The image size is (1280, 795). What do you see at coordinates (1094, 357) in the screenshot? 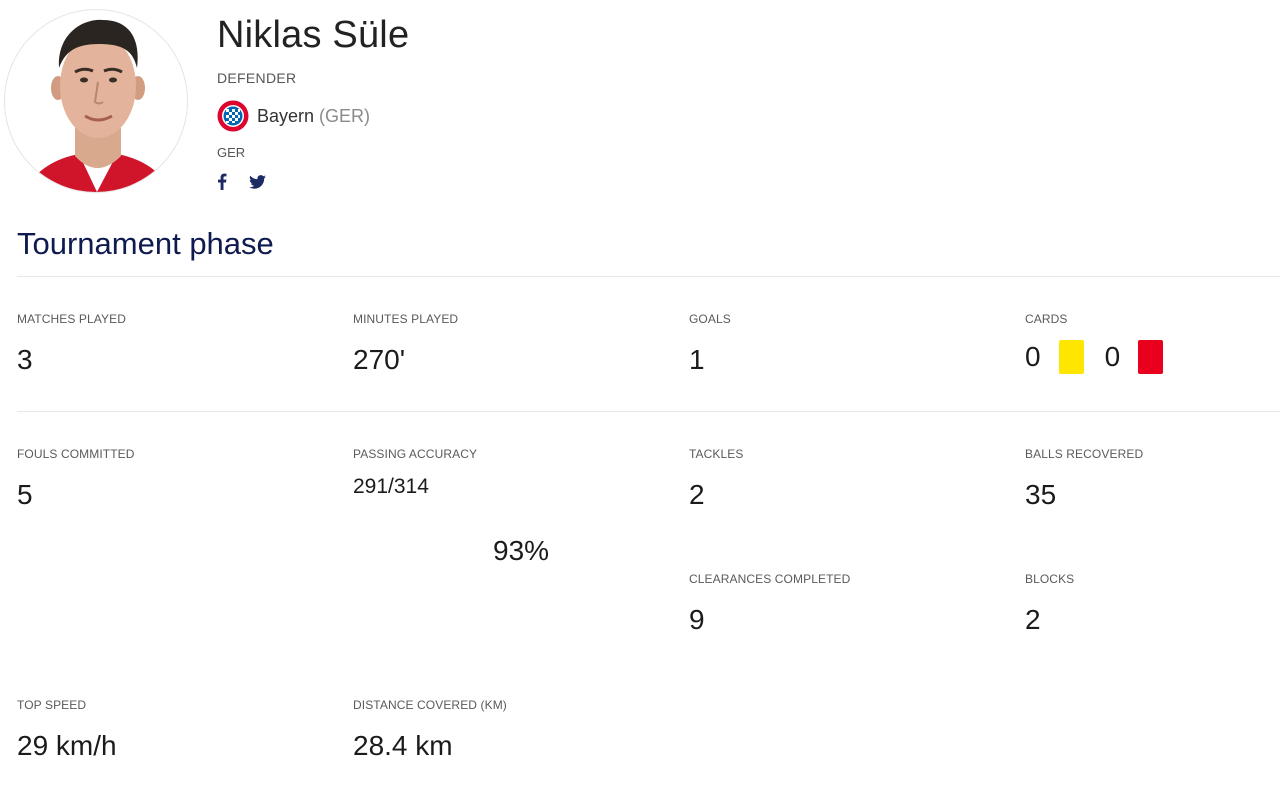
I see `cards-row: 0 0` at bounding box center [1094, 357].